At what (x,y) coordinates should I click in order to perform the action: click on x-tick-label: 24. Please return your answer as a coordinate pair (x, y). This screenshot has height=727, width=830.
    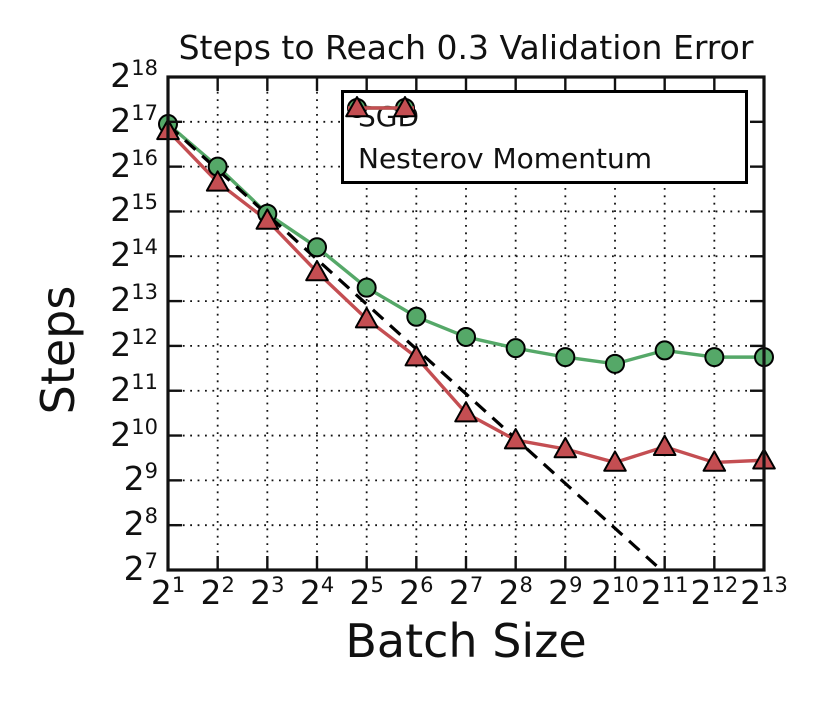
    Looking at the image, I should click on (317, 592).